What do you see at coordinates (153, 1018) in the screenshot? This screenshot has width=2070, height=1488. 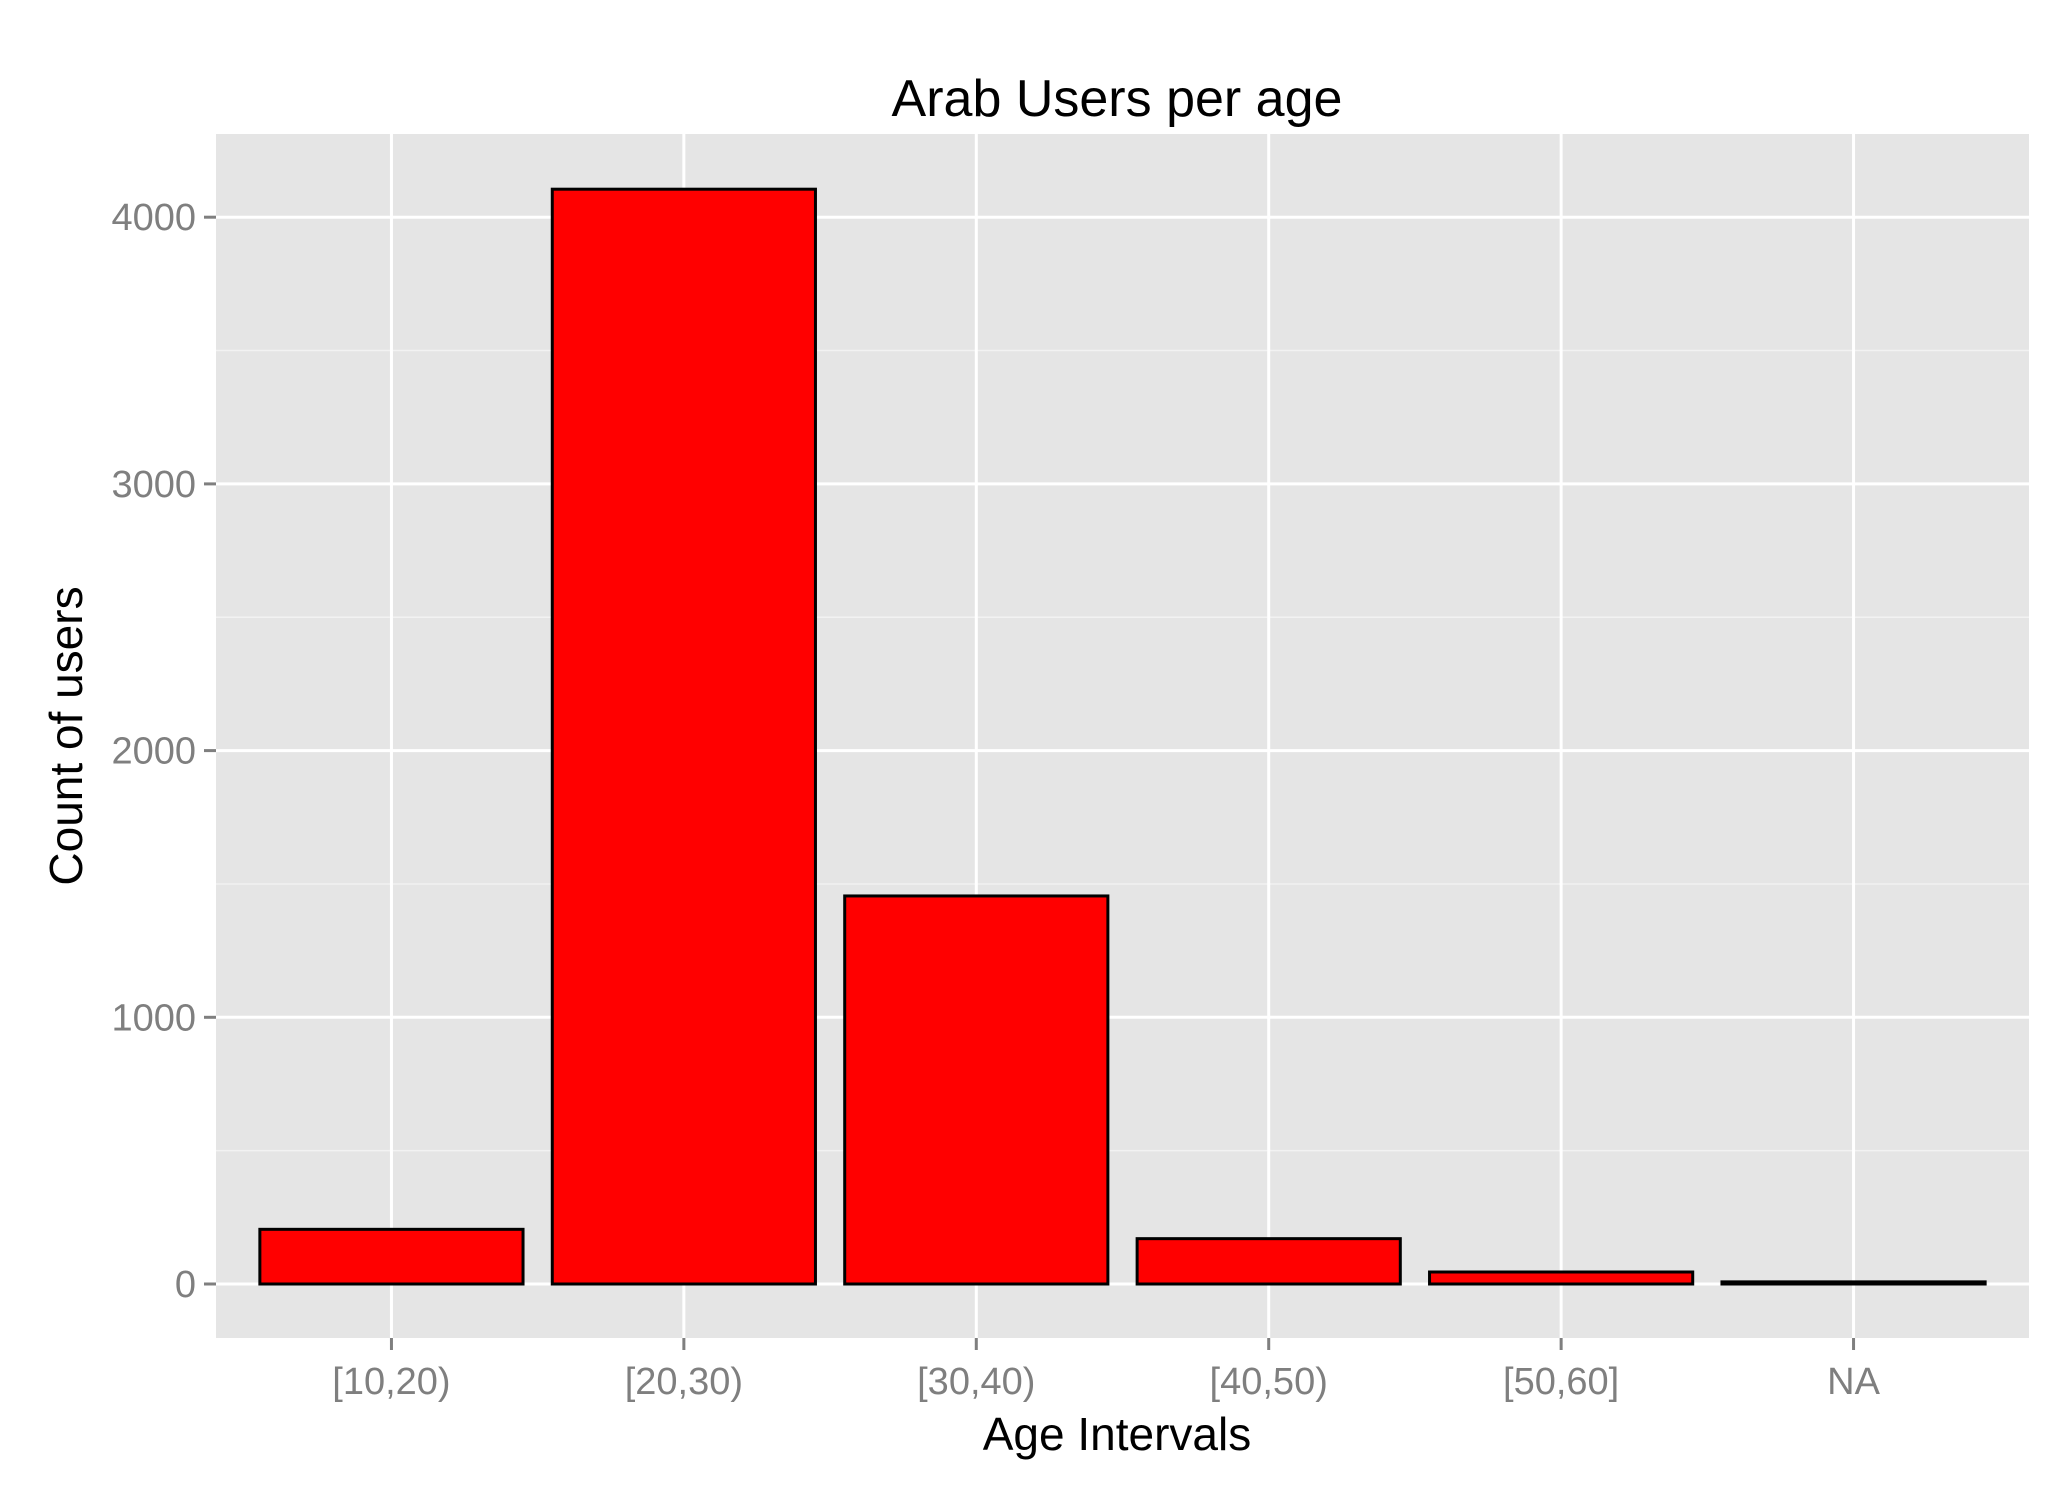 I see `y-tick-label: 1000` at bounding box center [153, 1018].